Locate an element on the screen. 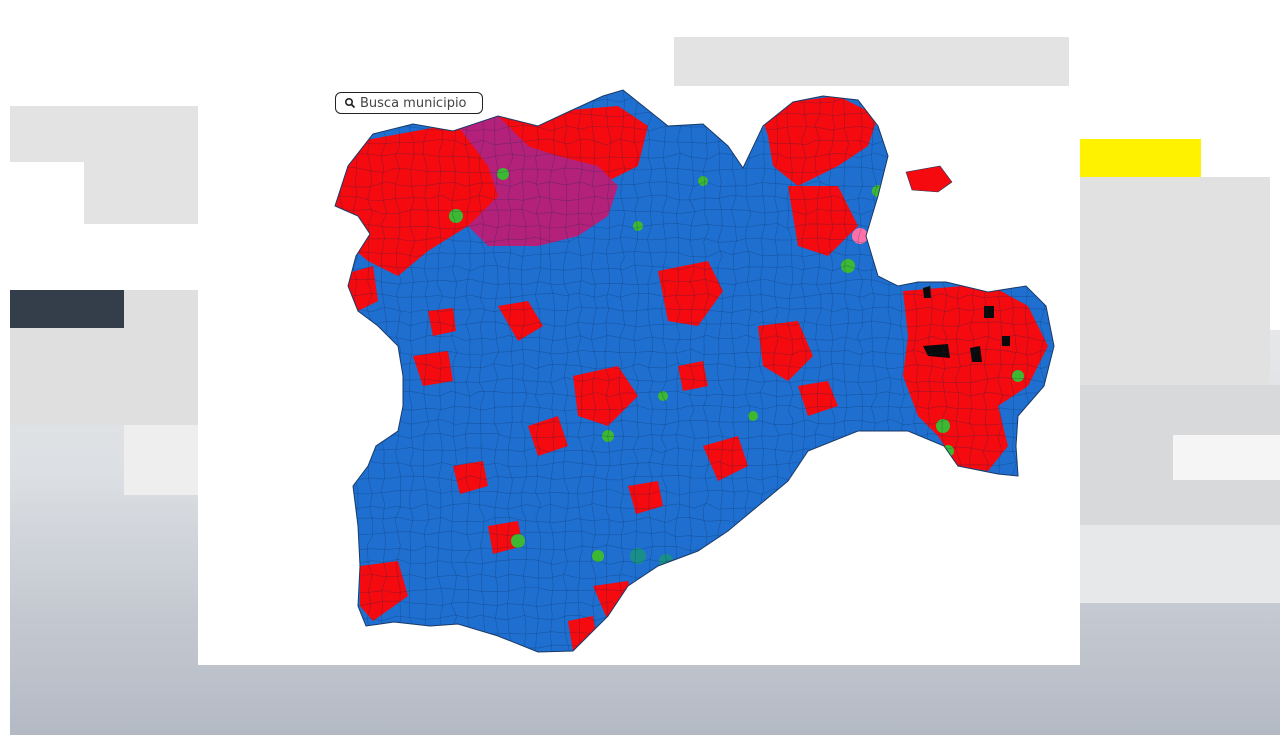  teal-region is located at coordinates (638, 556).